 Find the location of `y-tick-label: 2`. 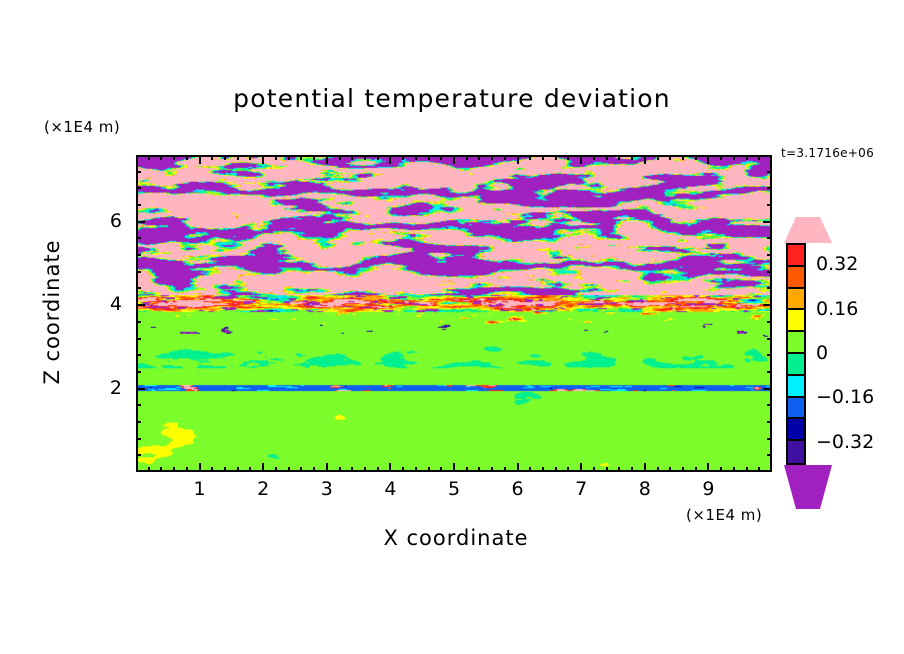

y-tick-label: 2 is located at coordinates (115, 387).